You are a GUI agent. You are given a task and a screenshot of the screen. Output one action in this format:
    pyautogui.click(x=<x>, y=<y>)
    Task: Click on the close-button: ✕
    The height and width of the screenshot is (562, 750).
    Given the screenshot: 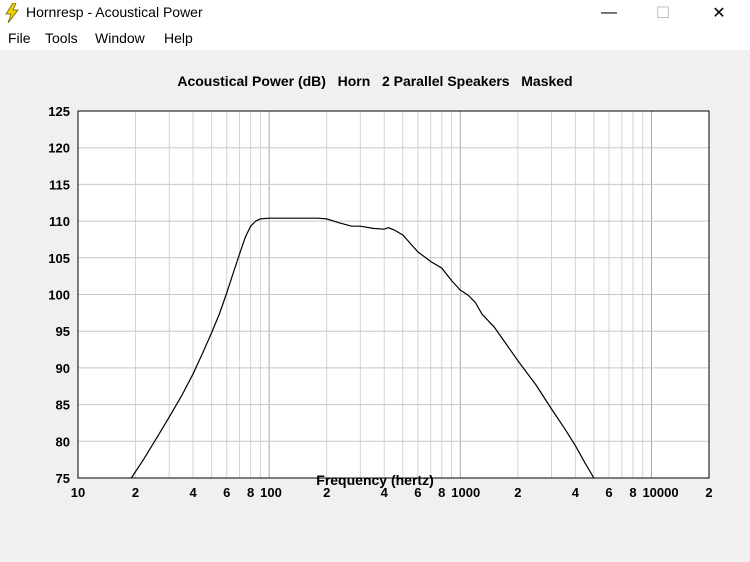 What is the action you would take?
    pyautogui.click(x=719, y=13)
    